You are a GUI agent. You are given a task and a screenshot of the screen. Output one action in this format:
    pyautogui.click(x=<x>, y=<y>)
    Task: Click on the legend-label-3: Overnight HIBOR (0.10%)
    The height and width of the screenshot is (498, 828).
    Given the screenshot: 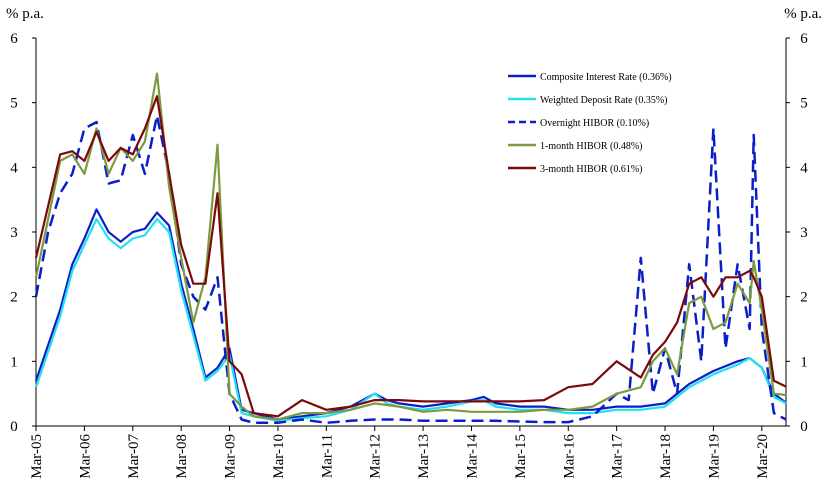 What is the action you would take?
    pyautogui.click(x=594, y=123)
    